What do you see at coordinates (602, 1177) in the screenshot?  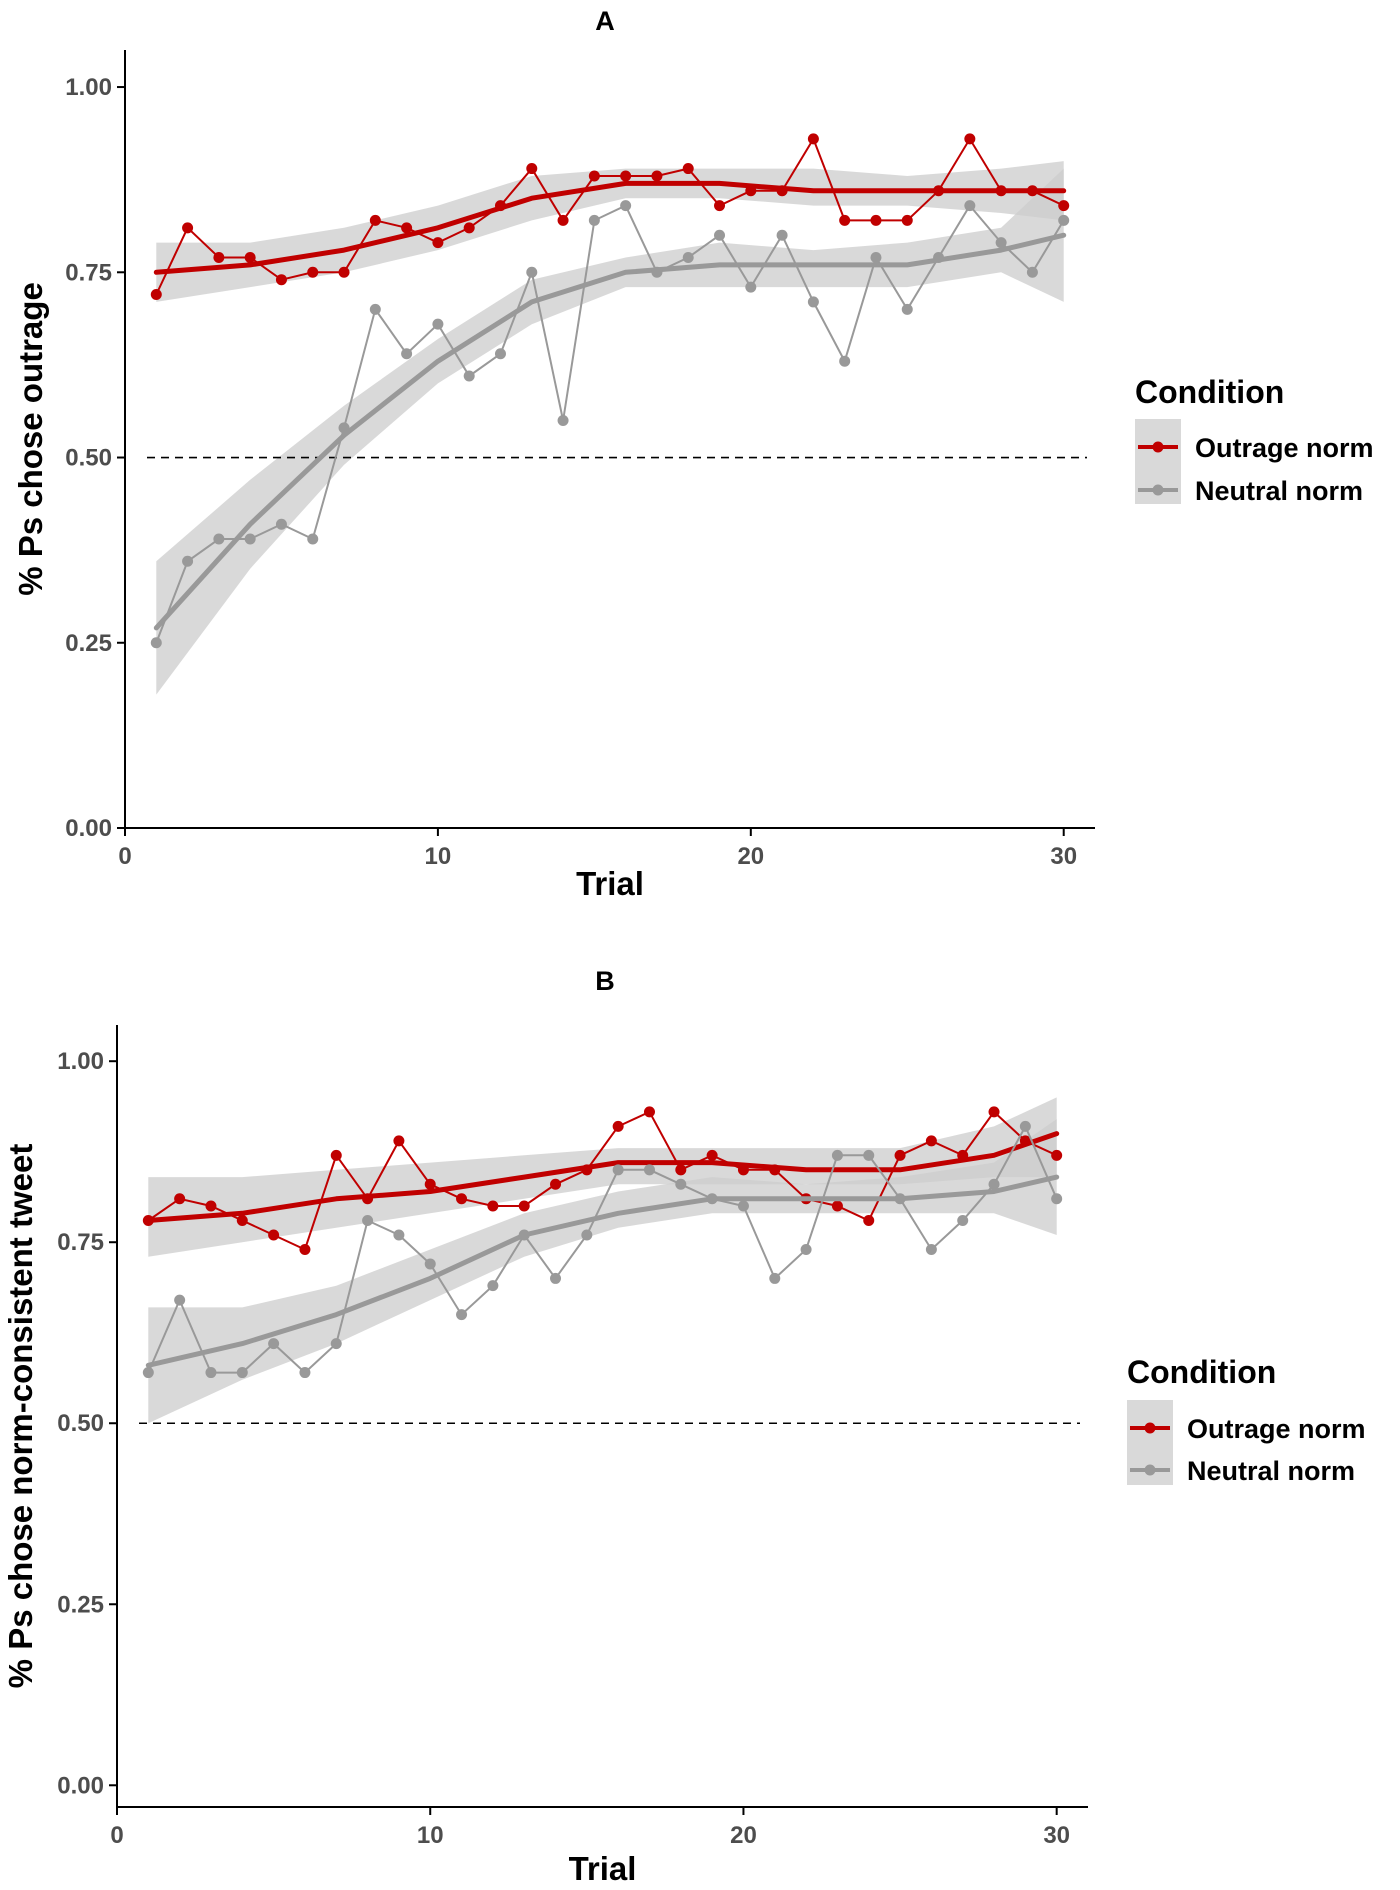 I see `smooth-line-outrage` at bounding box center [602, 1177].